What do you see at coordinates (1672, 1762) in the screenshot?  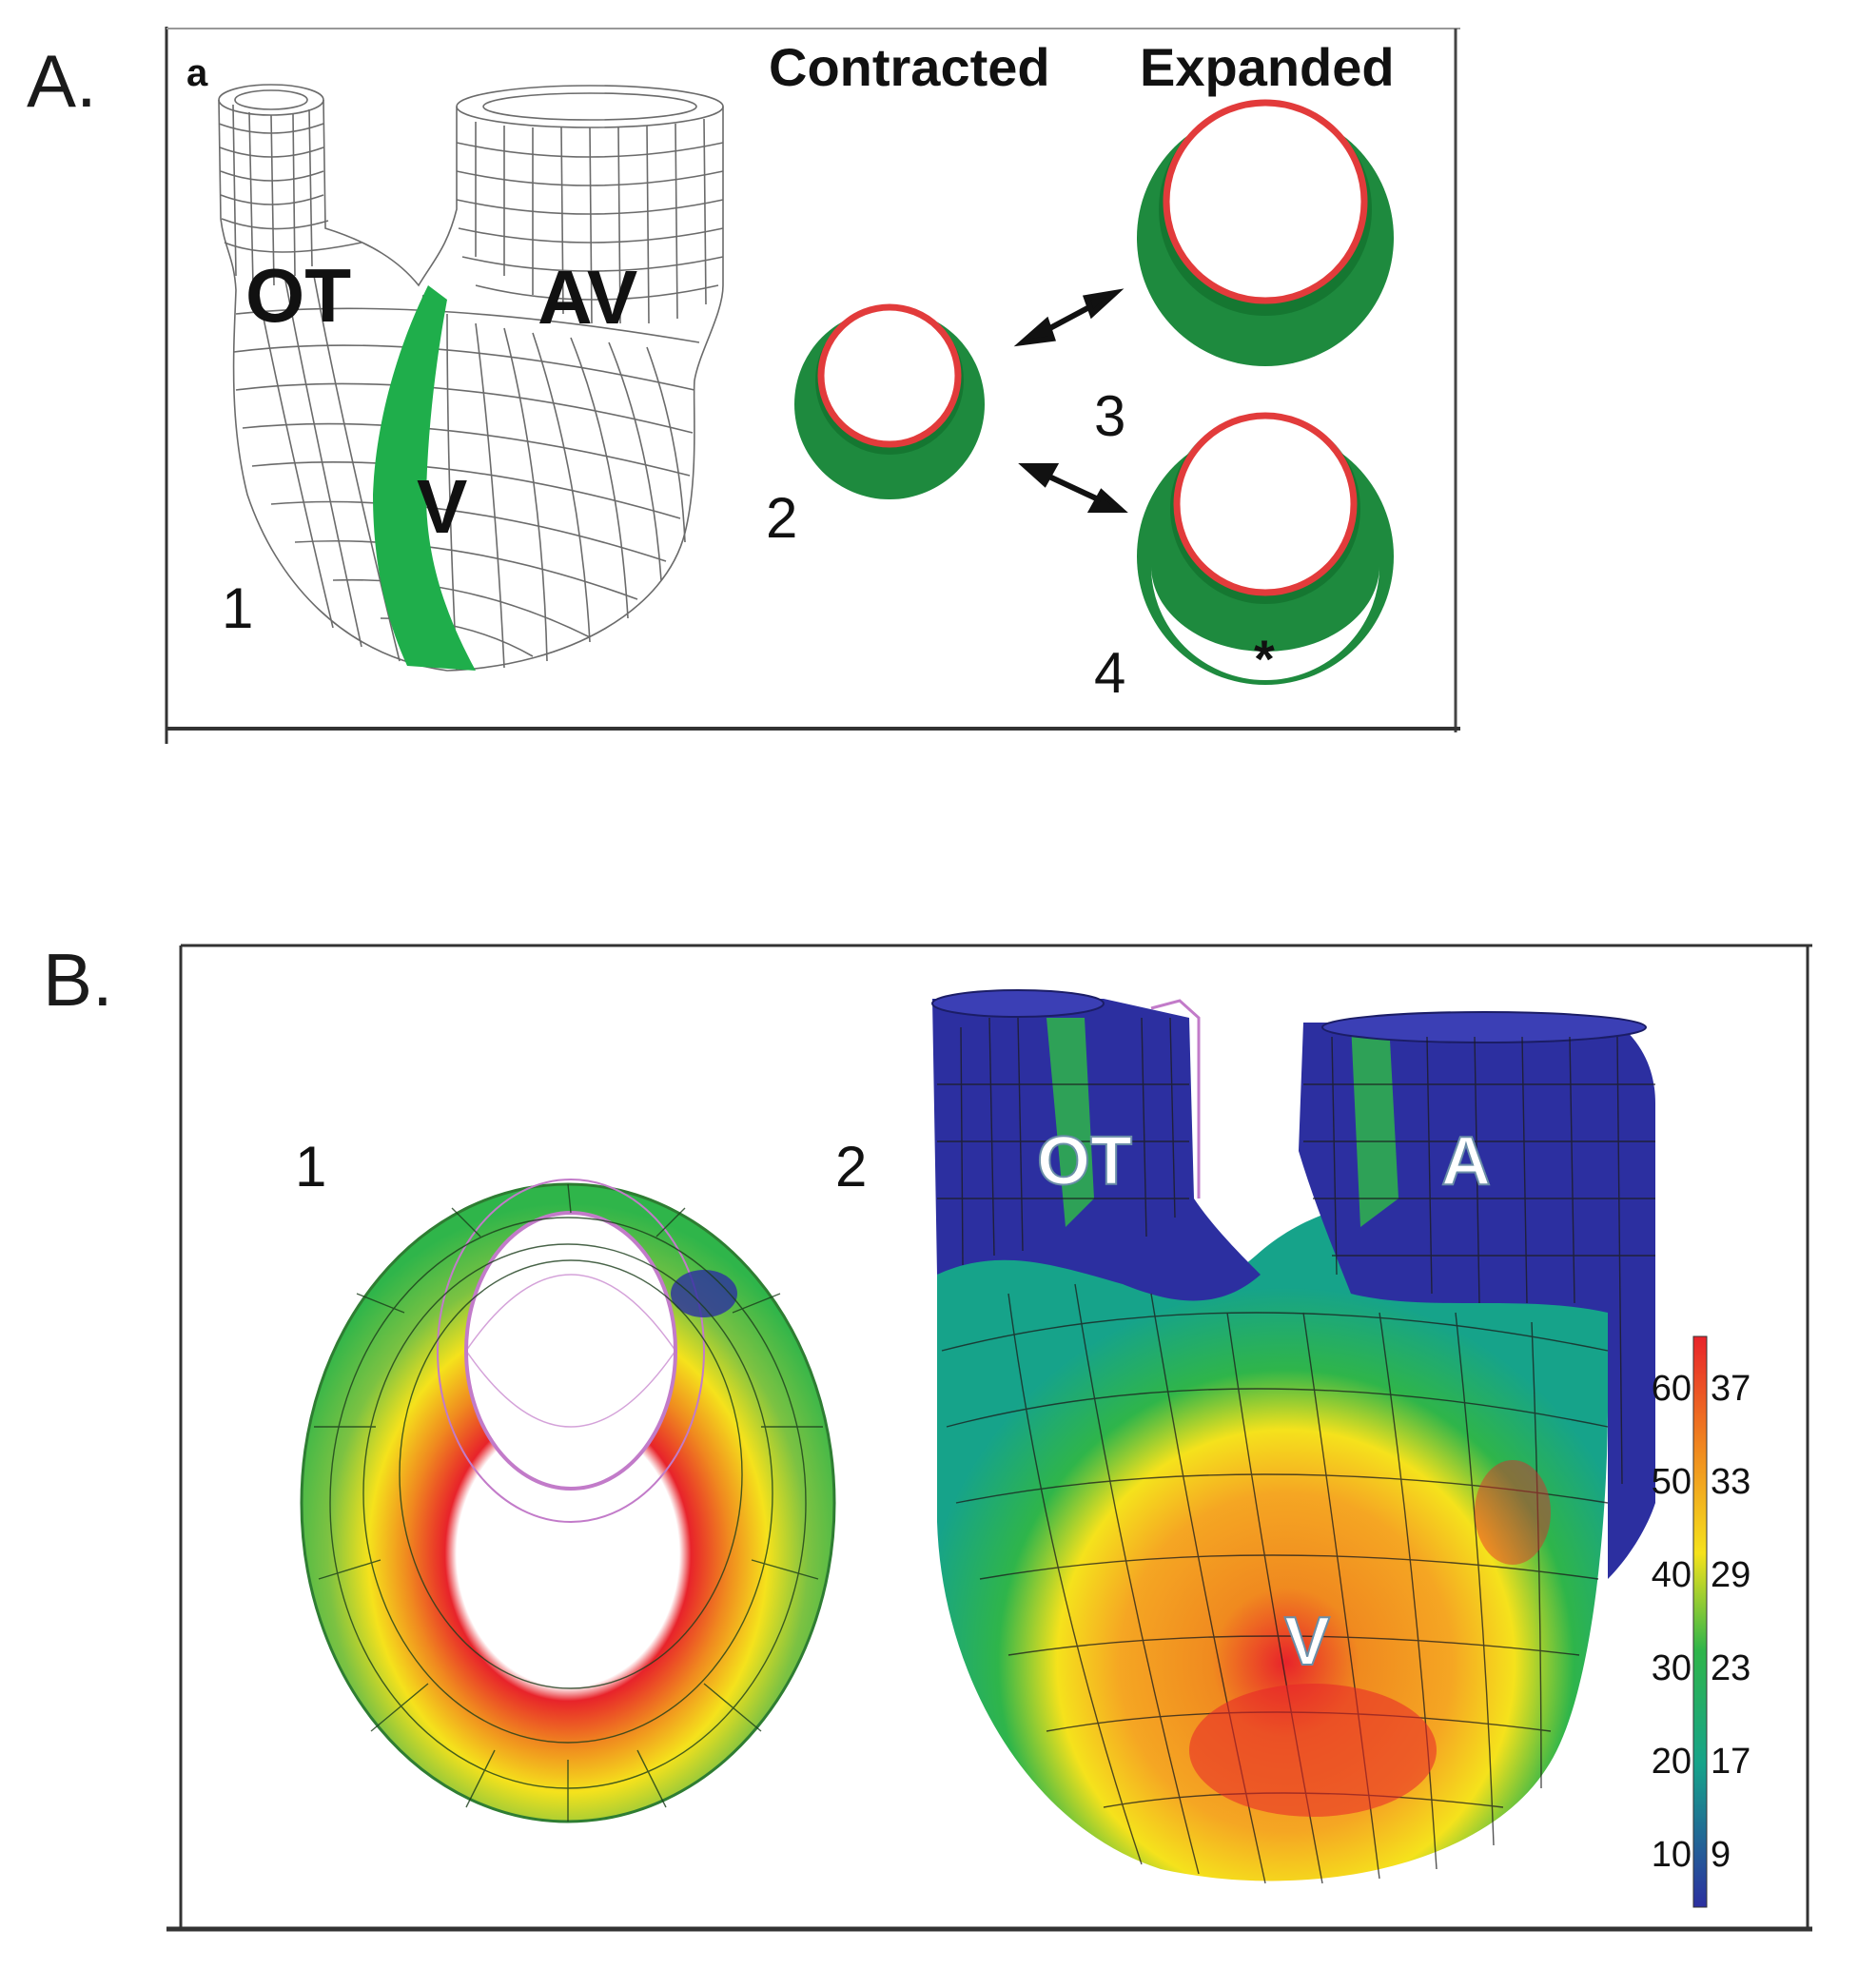 I see `colorbar-left-tick: 20` at bounding box center [1672, 1762].